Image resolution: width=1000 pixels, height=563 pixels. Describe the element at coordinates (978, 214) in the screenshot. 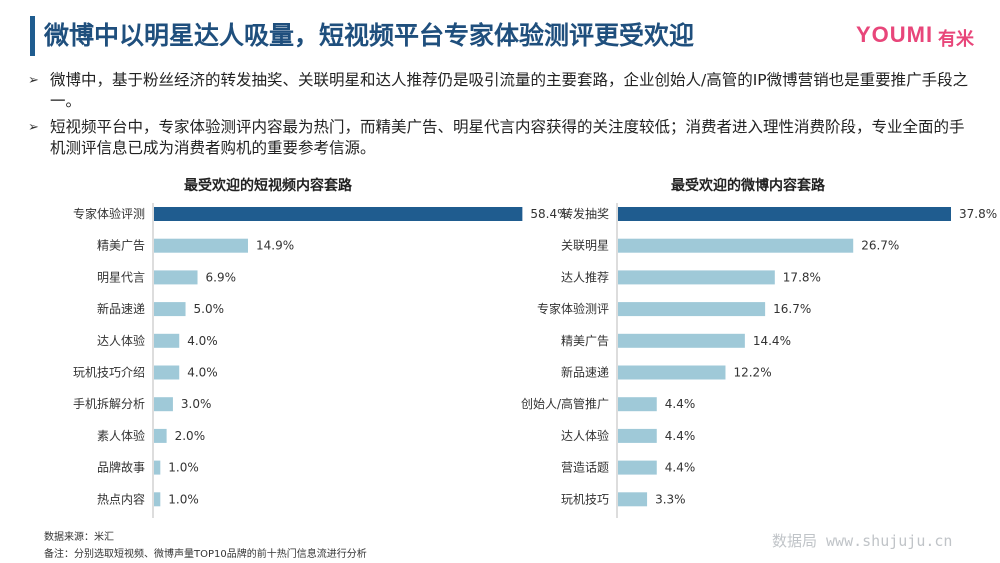

I see `data-label: 37.8%` at that location.